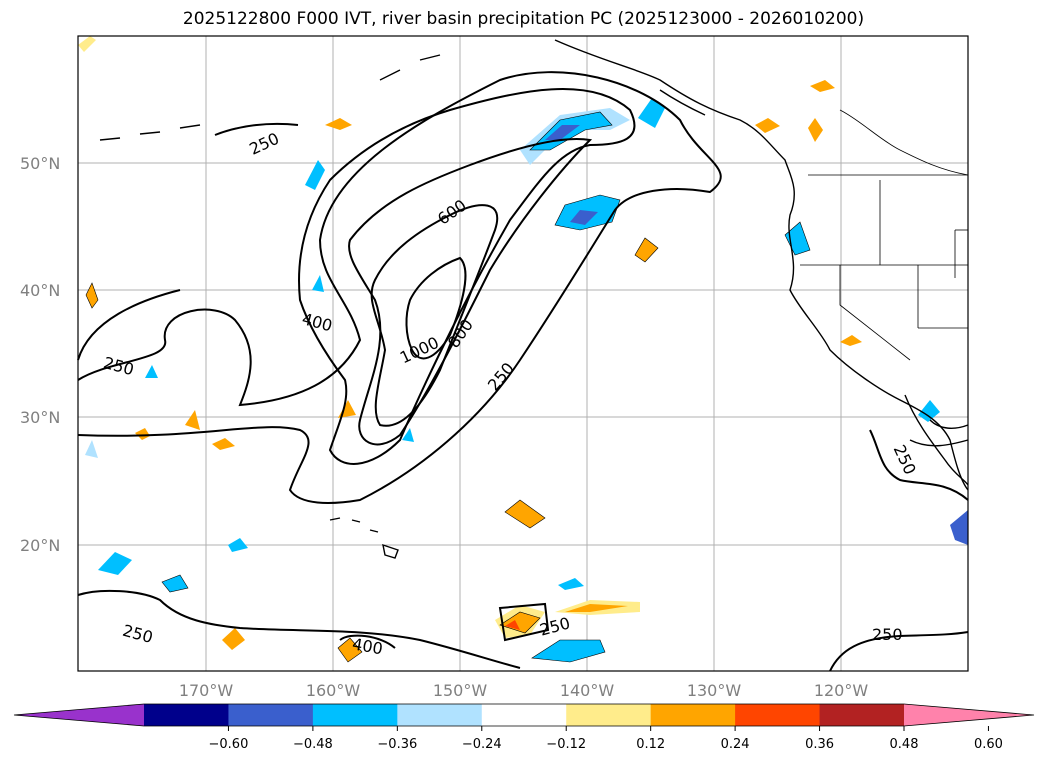  Describe the element at coordinates (841, 690) in the screenshot. I see `lon-label: 120°W` at that location.